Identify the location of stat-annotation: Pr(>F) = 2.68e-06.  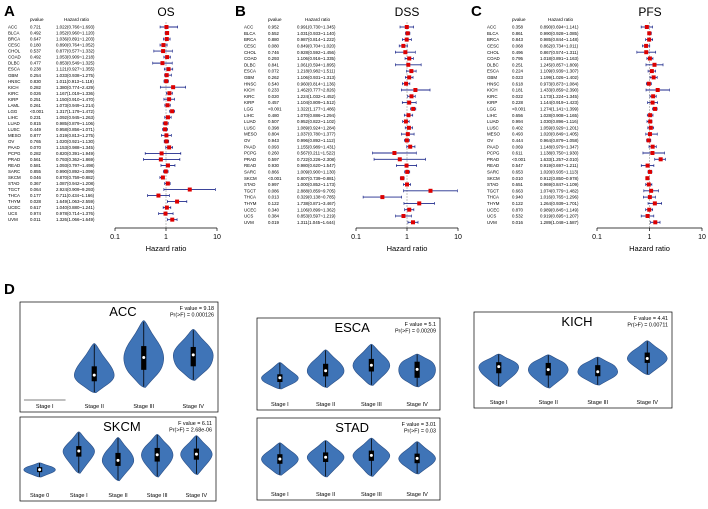
(190, 431).